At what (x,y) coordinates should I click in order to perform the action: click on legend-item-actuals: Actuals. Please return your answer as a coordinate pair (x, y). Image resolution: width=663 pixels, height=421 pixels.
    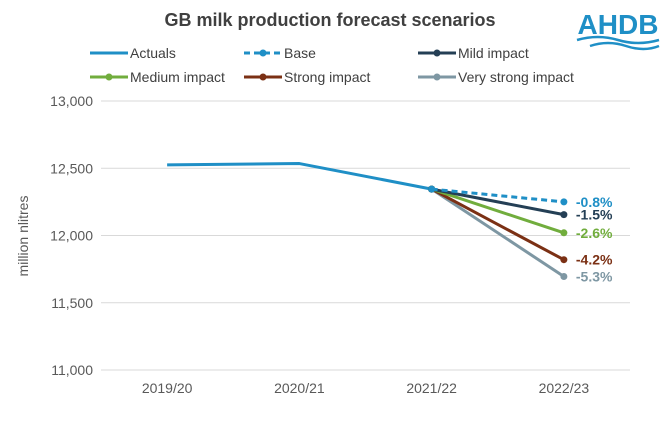
    Looking at the image, I should click on (133, 53).